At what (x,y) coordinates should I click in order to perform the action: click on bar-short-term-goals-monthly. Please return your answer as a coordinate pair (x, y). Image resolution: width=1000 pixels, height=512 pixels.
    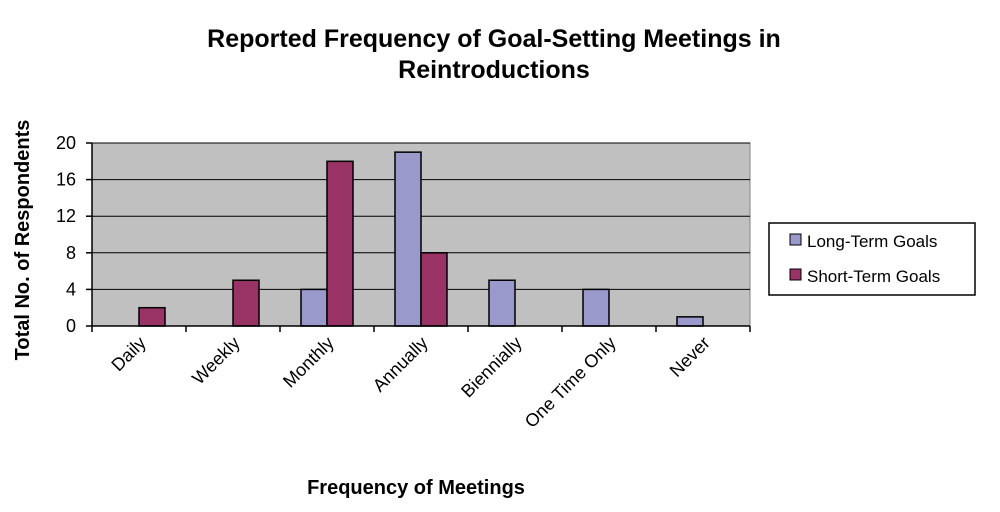
    Looking at the image, I should click on (340, 243).